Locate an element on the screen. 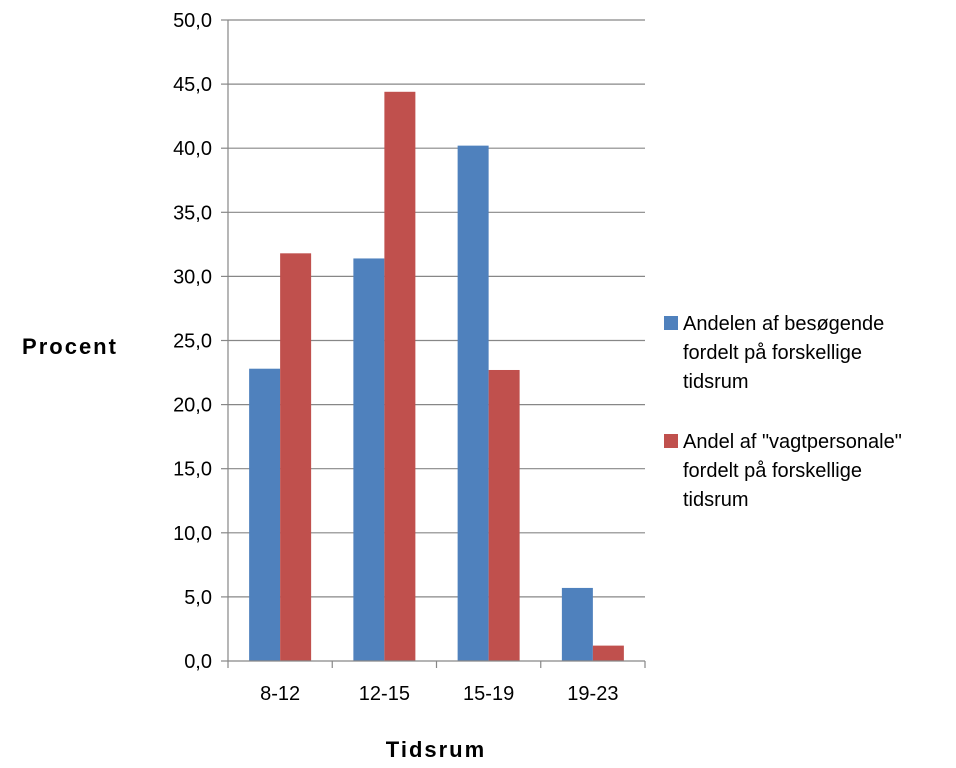  y-tick-label: 20,0 is located at coordinates (192, 406).